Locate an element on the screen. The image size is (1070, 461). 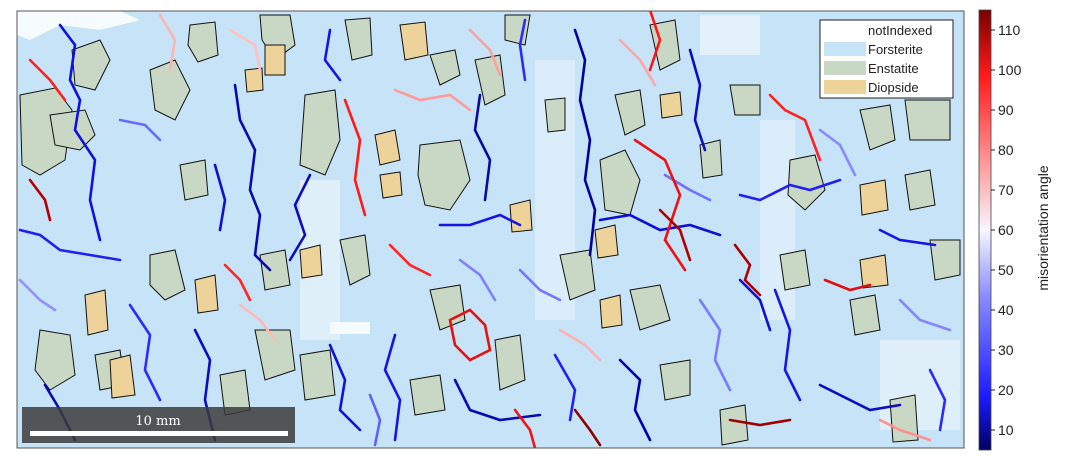
legend-label-forsterite: Forsterite is located at coordinates (895, 49).